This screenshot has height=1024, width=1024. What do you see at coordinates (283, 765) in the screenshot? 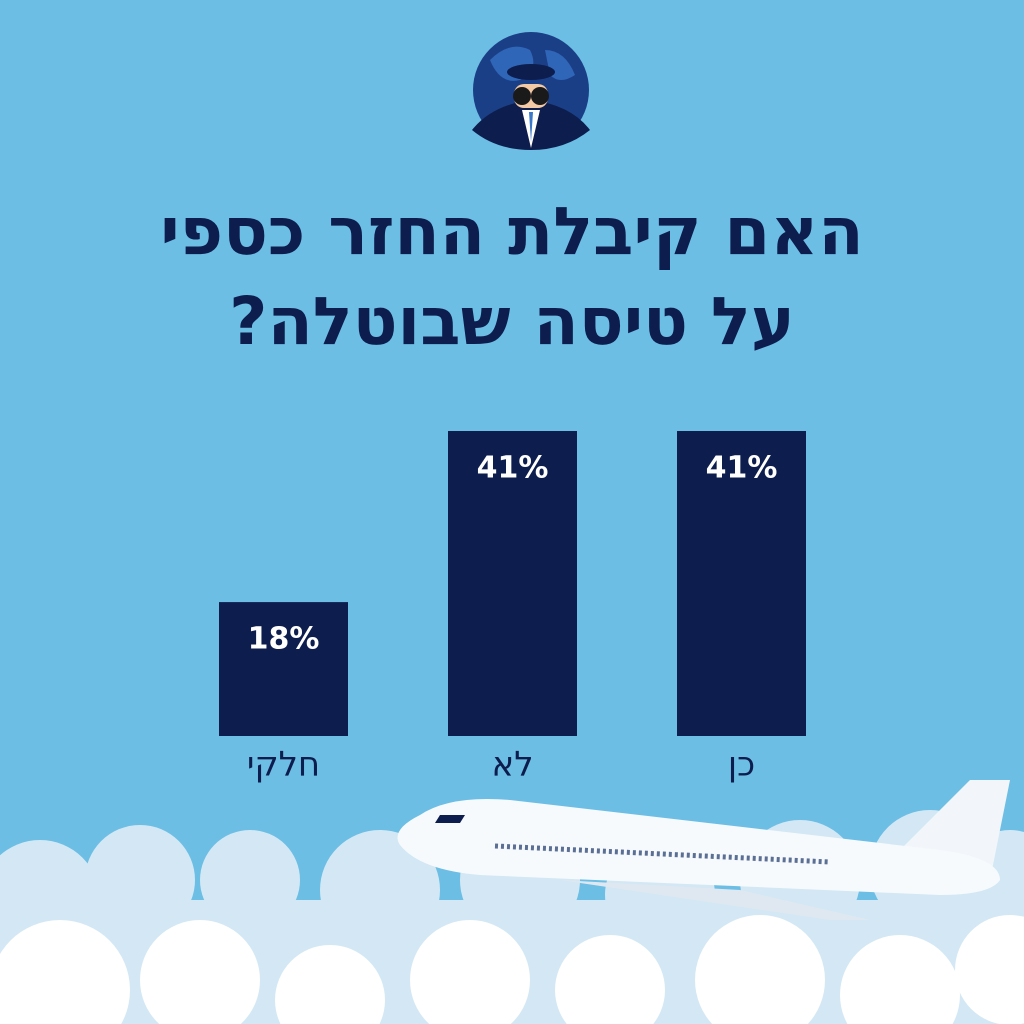
I see `x-tick-label: חלקי` at bounding box center [283, 765].